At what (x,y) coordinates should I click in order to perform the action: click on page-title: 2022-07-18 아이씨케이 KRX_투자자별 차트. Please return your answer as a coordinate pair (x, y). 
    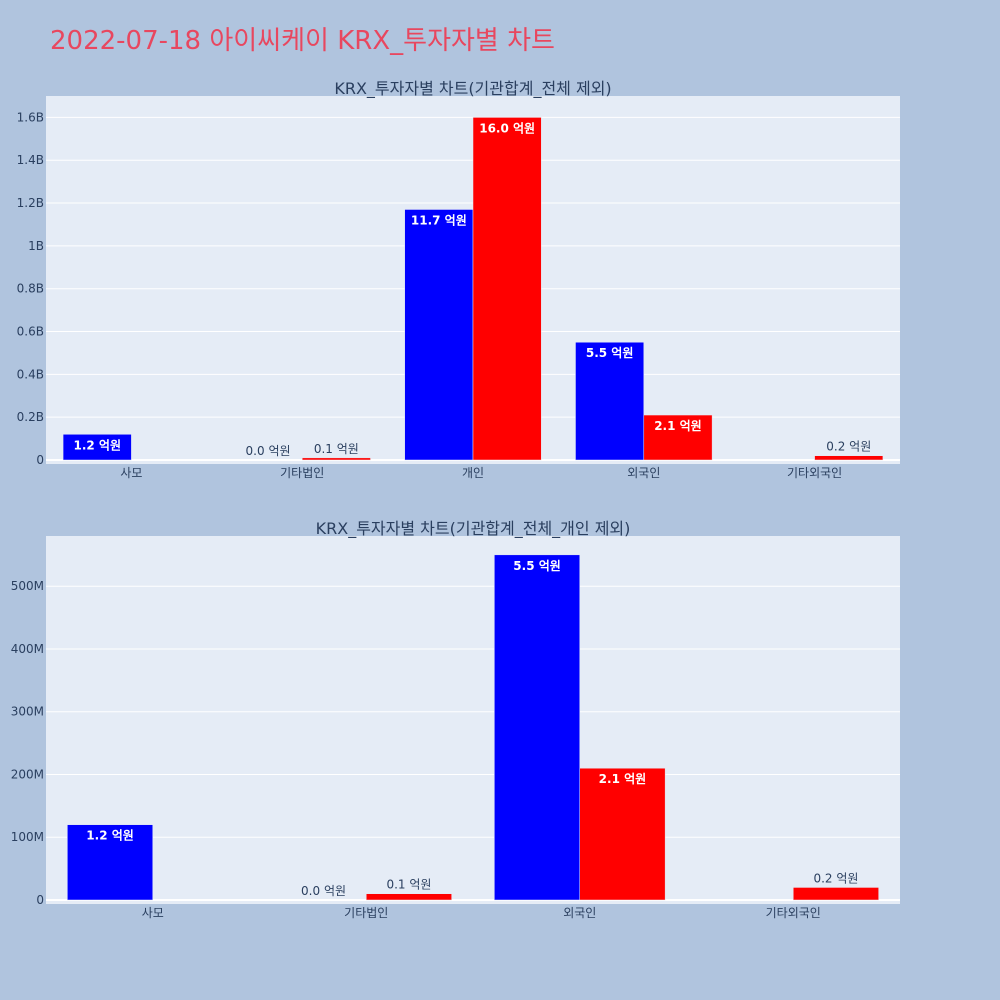
    Looking at the image, I should click on (302, 41).